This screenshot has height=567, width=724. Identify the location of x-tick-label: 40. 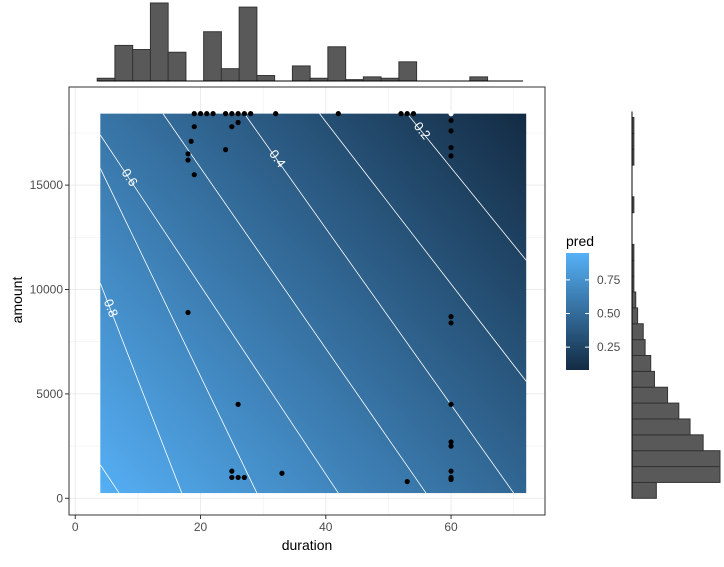
(326, 527).